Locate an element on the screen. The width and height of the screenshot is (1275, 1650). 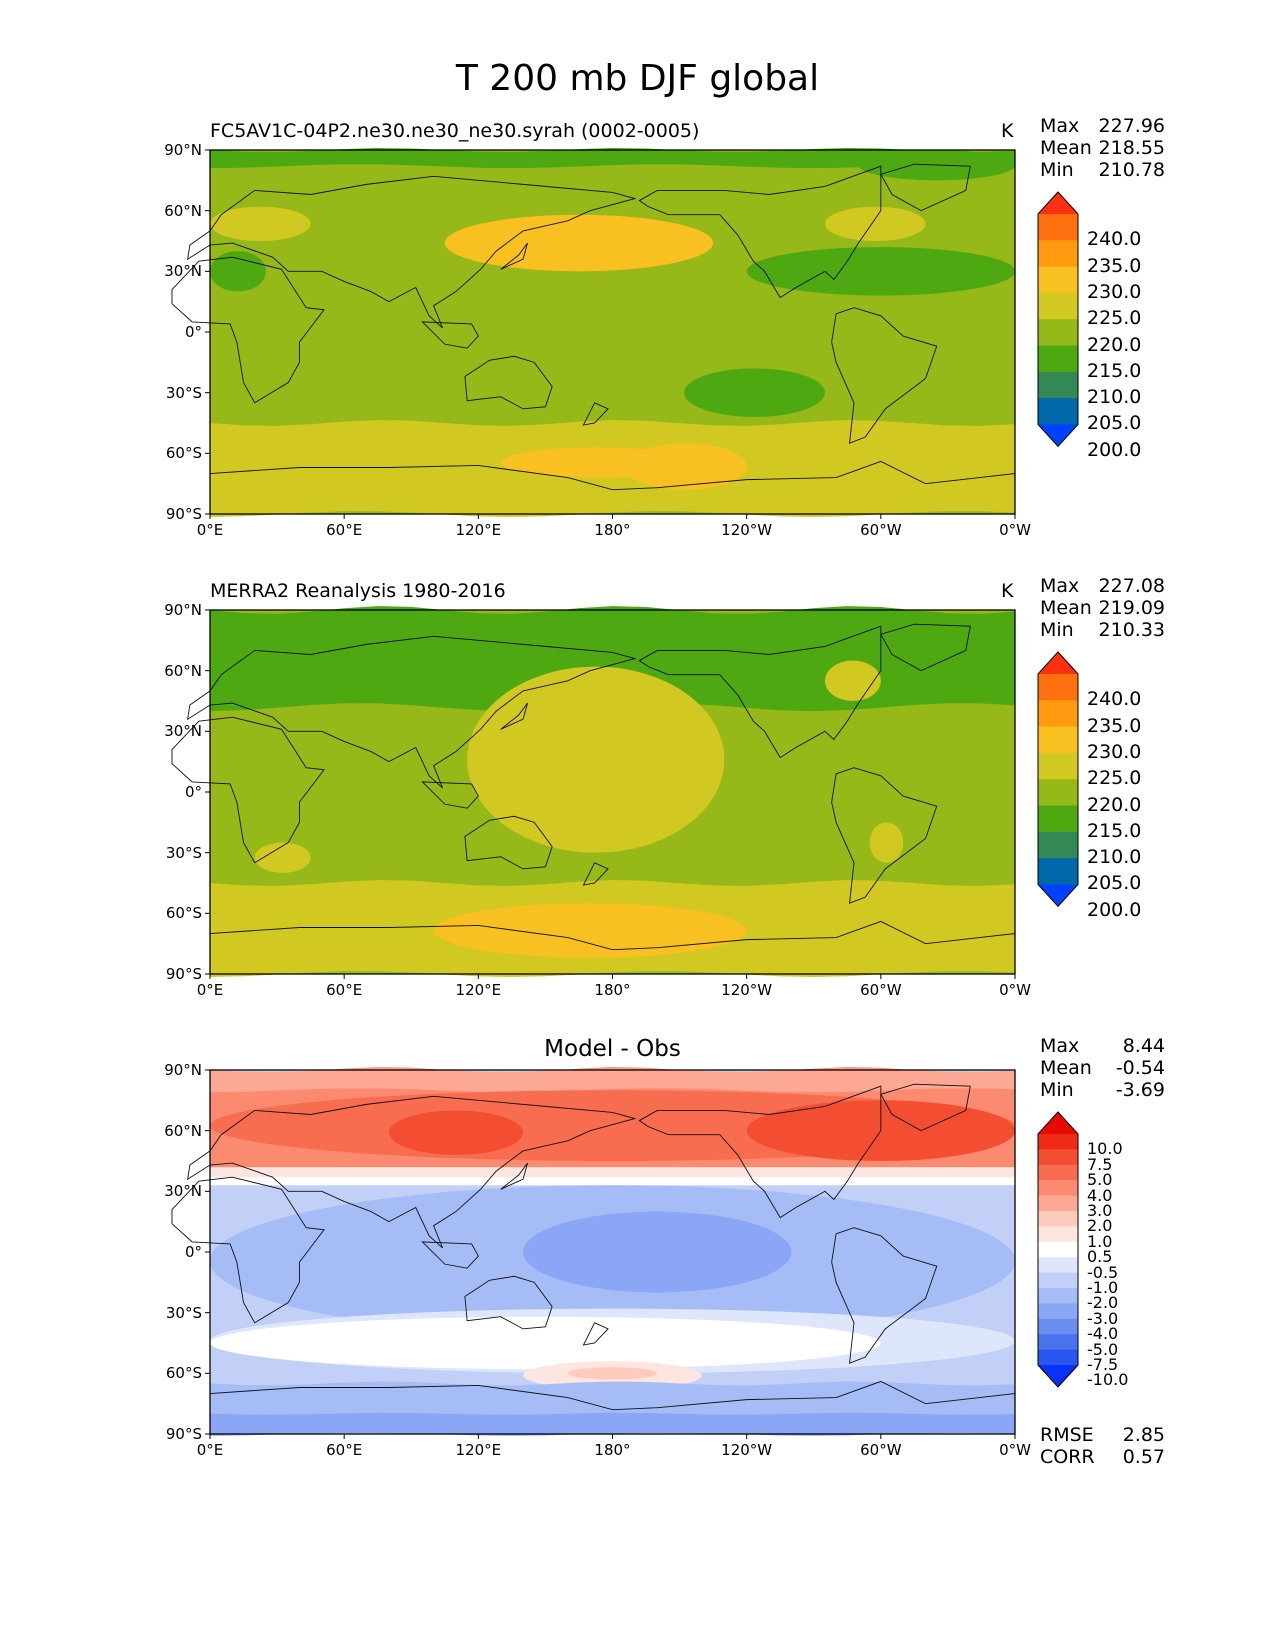
unit-label: K is located at coordinates (1007, 591).